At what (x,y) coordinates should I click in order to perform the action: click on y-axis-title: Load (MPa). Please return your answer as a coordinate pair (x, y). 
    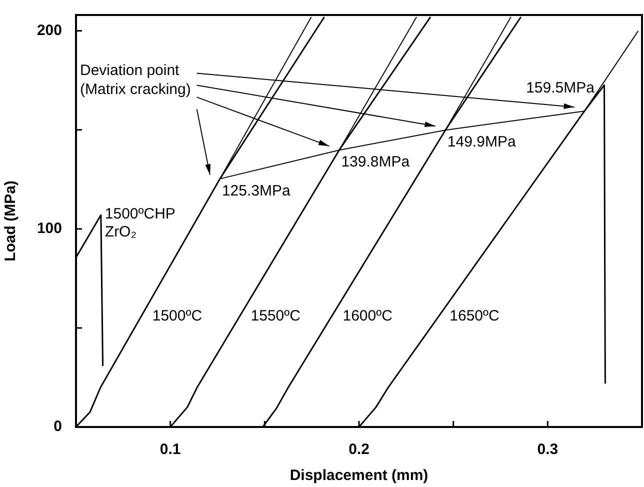
    Looking at the image, I should click on (11, 221).